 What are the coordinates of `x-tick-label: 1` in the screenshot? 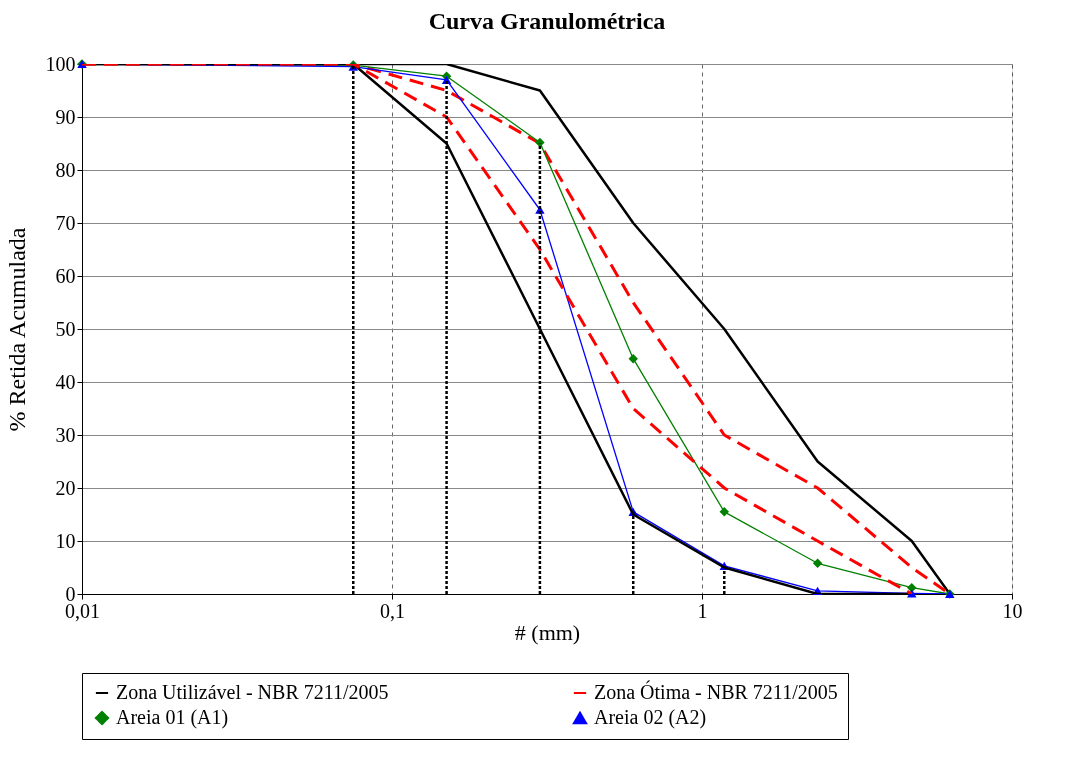 It's located at (702, 610).